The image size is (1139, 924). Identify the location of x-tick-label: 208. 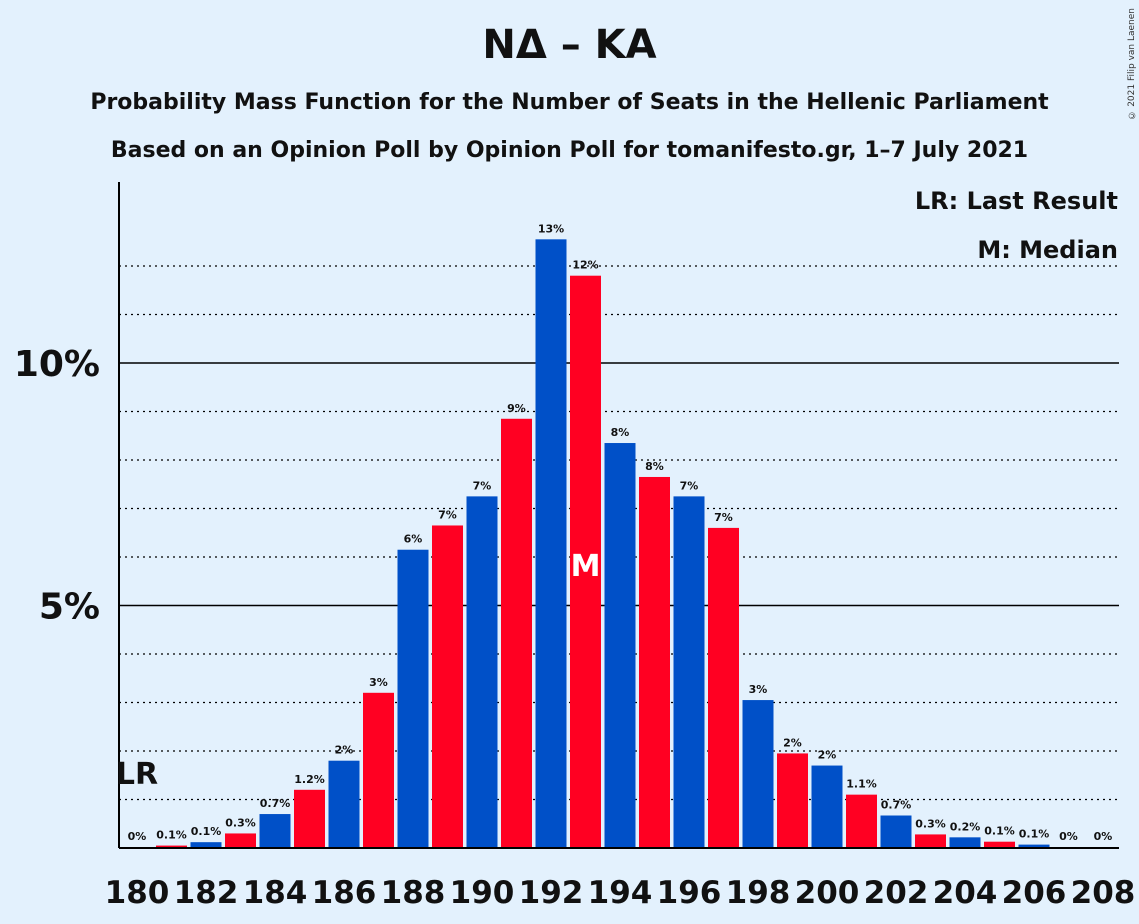
(1103, 893).